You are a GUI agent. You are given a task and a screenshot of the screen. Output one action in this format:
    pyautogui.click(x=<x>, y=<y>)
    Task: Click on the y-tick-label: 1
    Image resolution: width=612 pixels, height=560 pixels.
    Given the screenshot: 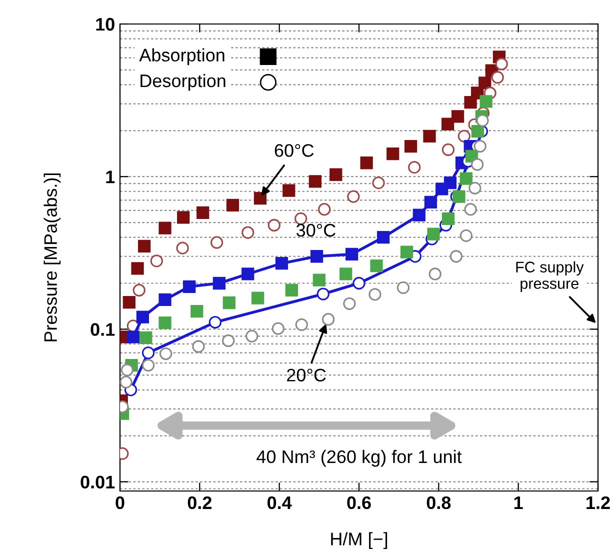 What is the action you would take?
    pyautogui.click(x=110, y=177)
    